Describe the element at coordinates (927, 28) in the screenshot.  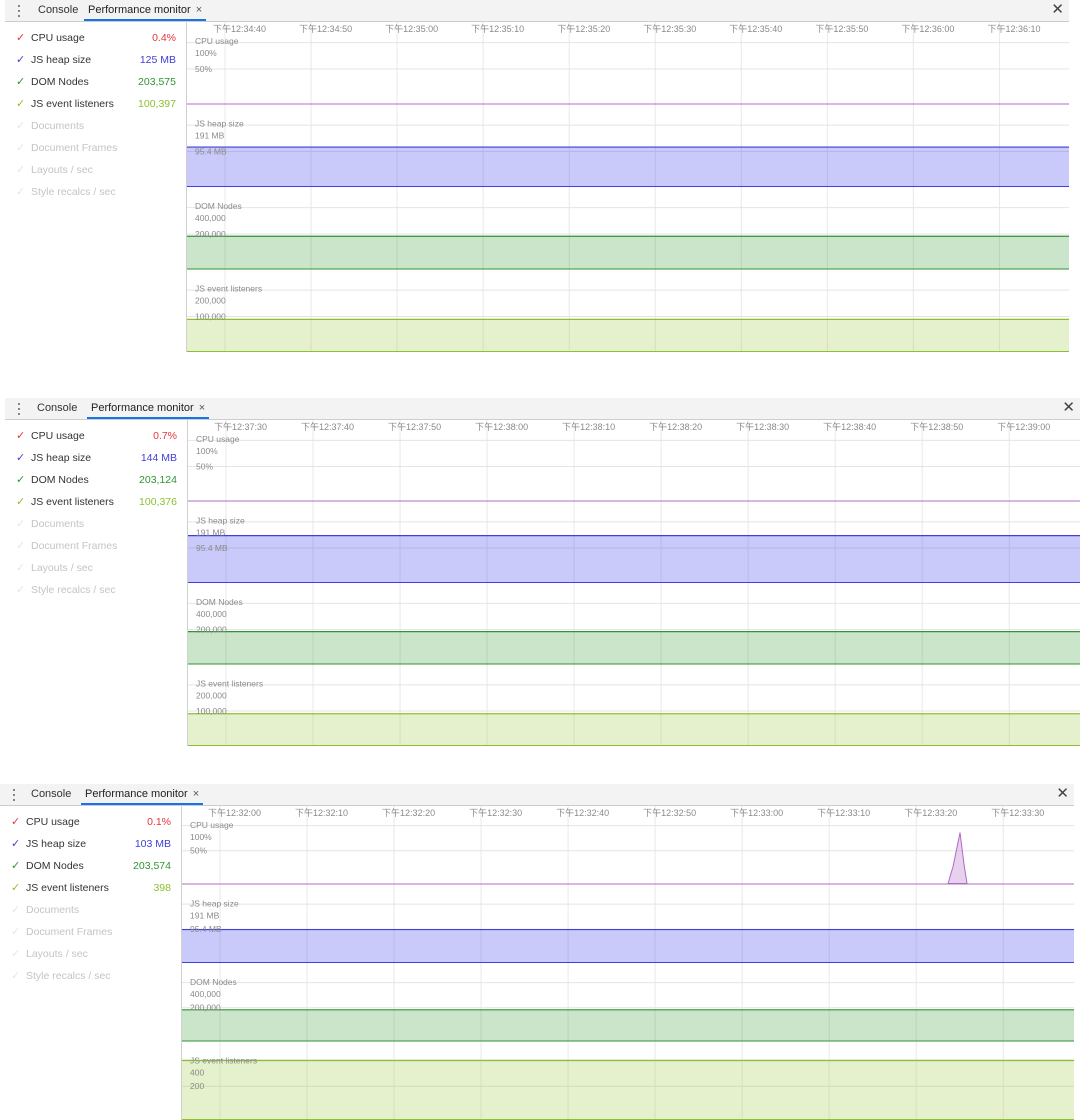
I see `time-label: 下午12:36:00` at that location.